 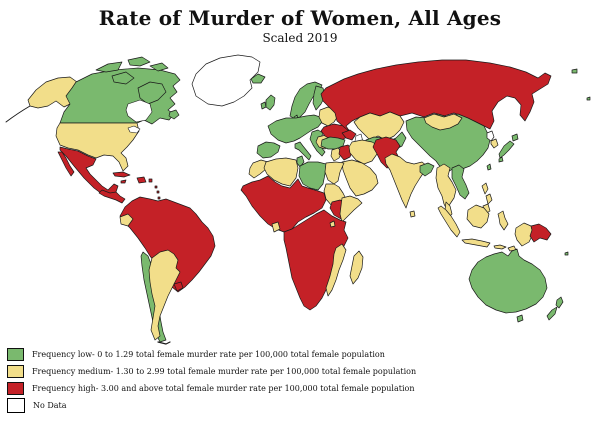 What do you see at coordinates (427, 169) in the screenshot?
I see `region-nepal-bangladesh` at bounding box center [427, 169].